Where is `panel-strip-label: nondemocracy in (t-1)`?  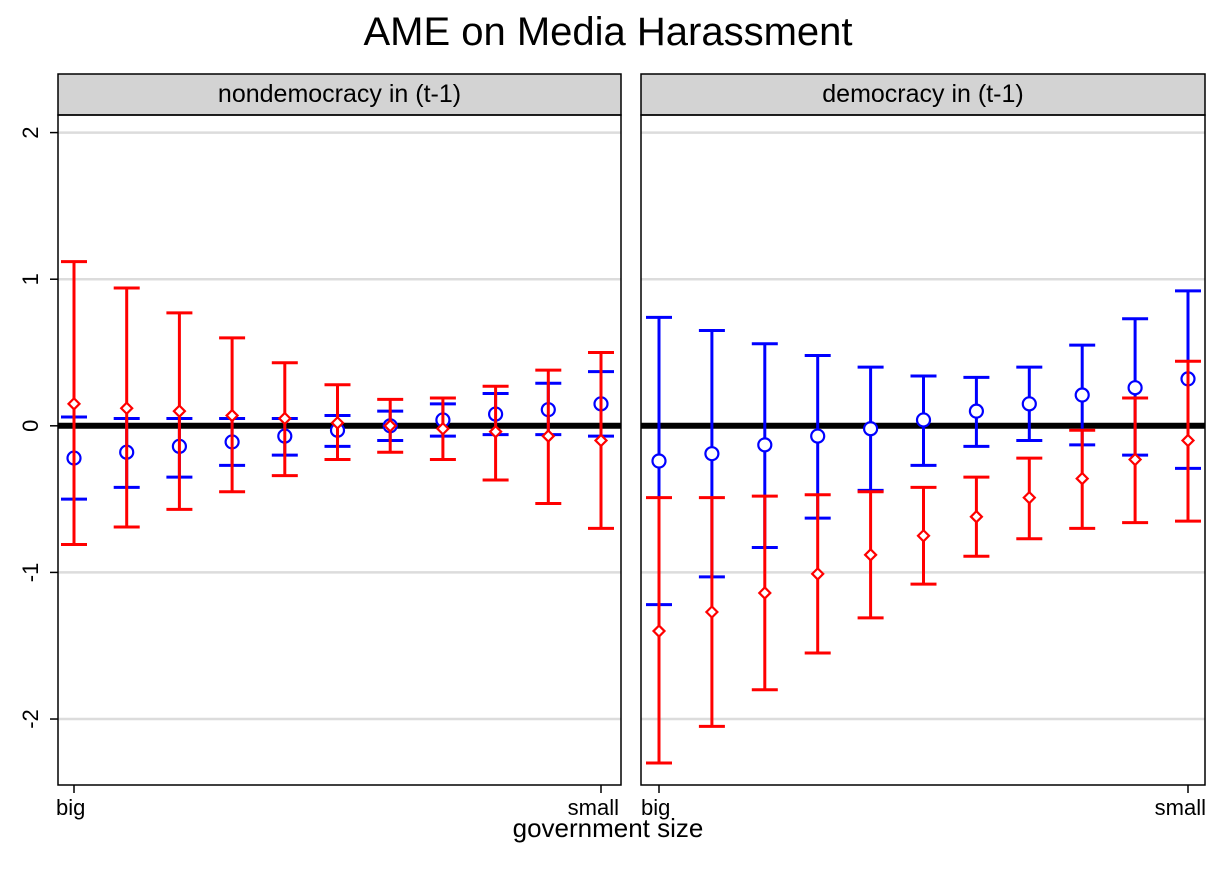
panel-strip-label: nondemocracy in (t-1) is located at coordinates (339, 94).